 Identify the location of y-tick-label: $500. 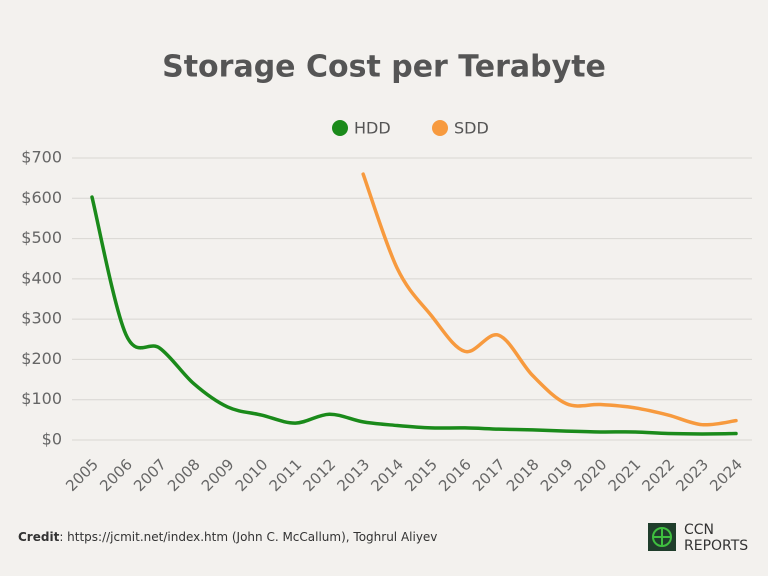
(41, 237).